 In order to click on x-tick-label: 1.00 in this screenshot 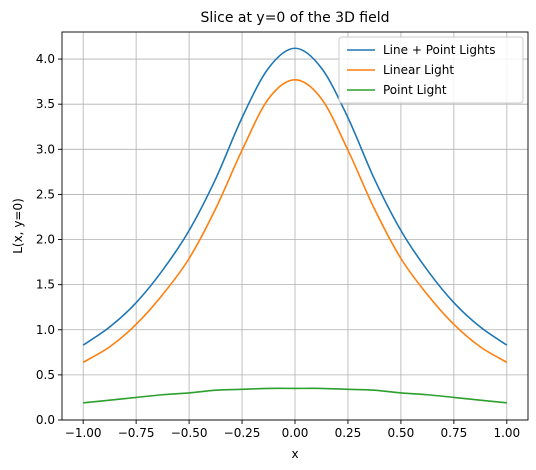, I will do `click(506, 433)`.